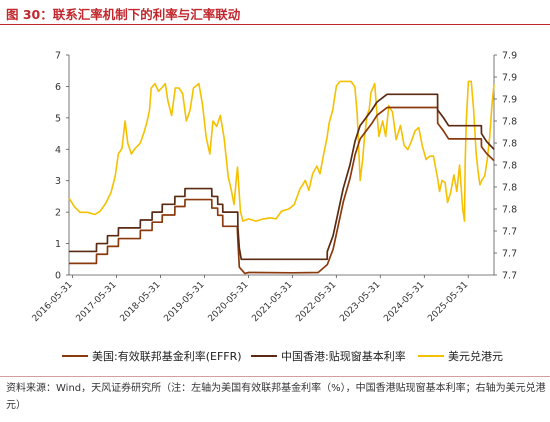 The image size is (550, 422). Describe the element at coordinates (58, 213) in the screenshot. I see `y-left-tick-label: 2` at that location.